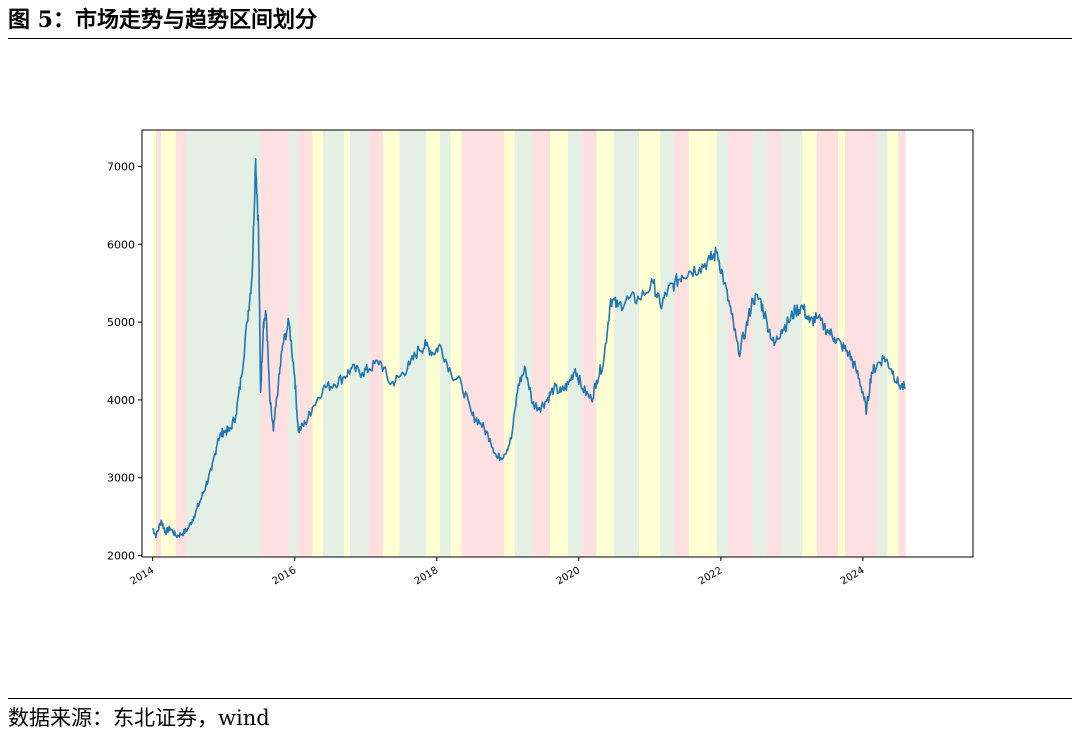 The height and width of the screenshot is (738, 1080). I want to click on y-axis: 2000 3000 4000 5000 6000 7000, so click(124, 361).